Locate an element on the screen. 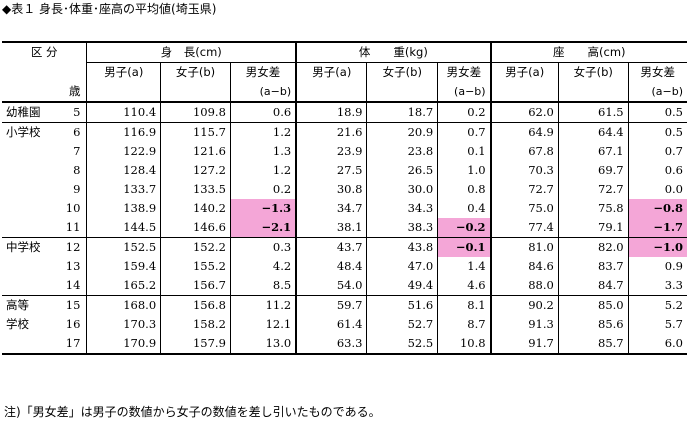 This screenshot has height=430, width=687. height-female-cell: 109.8 is located at coordinates (195, 112).